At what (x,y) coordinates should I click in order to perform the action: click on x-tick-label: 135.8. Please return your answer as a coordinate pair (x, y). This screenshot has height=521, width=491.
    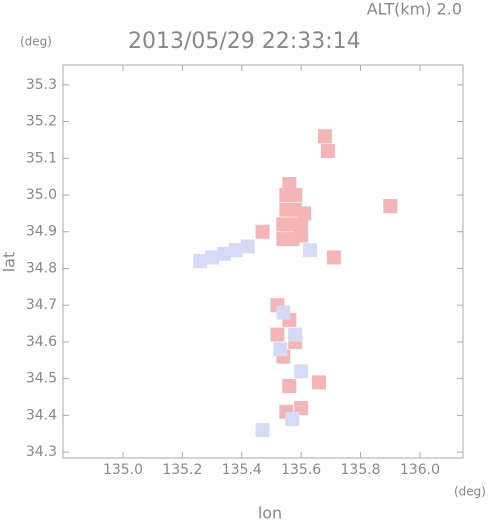
    Looking at the image, I should click on (361, 470).